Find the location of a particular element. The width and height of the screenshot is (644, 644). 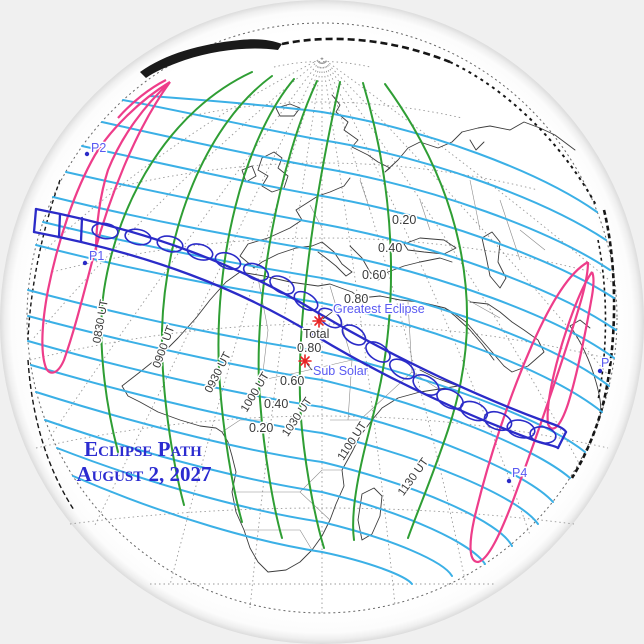

label-magnitude-south-080: 0.80 is located at coordinates (309, 348).